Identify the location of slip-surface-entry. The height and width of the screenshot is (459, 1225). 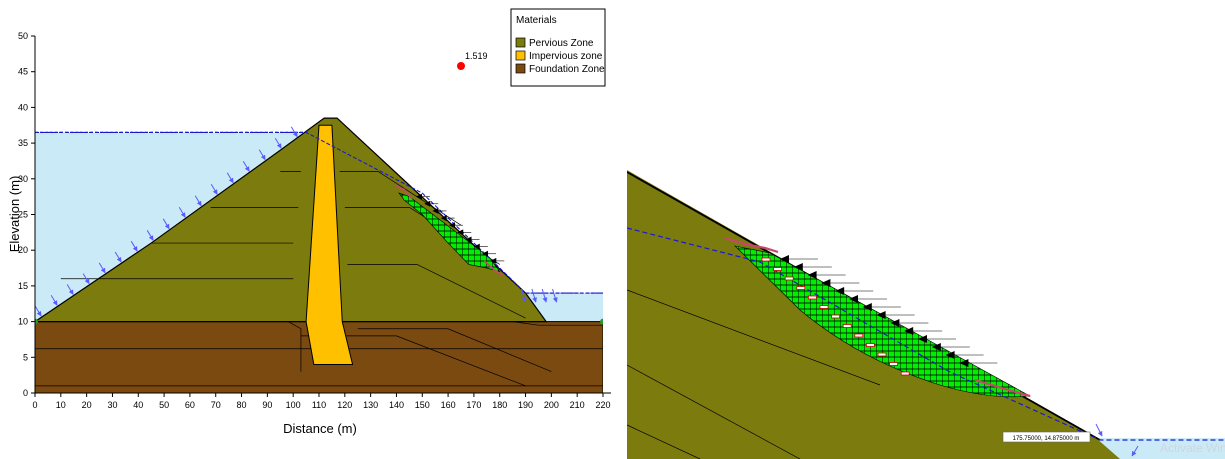
(404, 192).